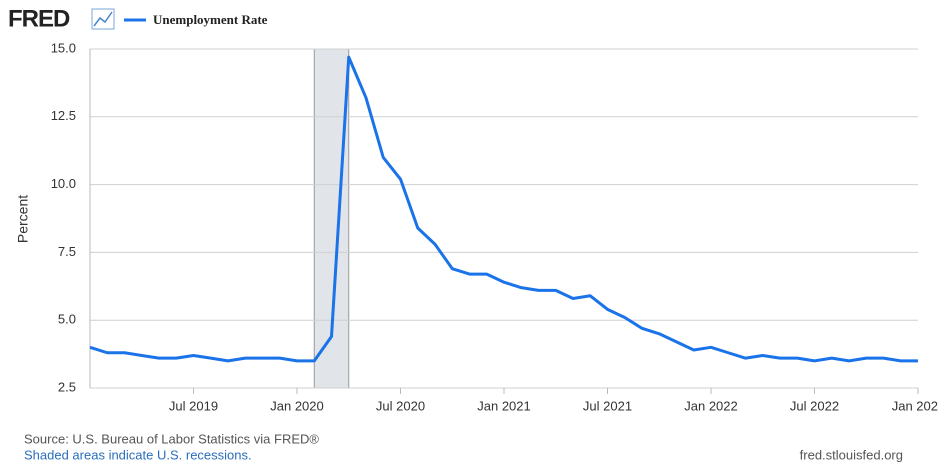 Image resolution: width=939 pixels, height=465 pixels. I want to click on y-tick-label: 7.5, so click(67, 251).